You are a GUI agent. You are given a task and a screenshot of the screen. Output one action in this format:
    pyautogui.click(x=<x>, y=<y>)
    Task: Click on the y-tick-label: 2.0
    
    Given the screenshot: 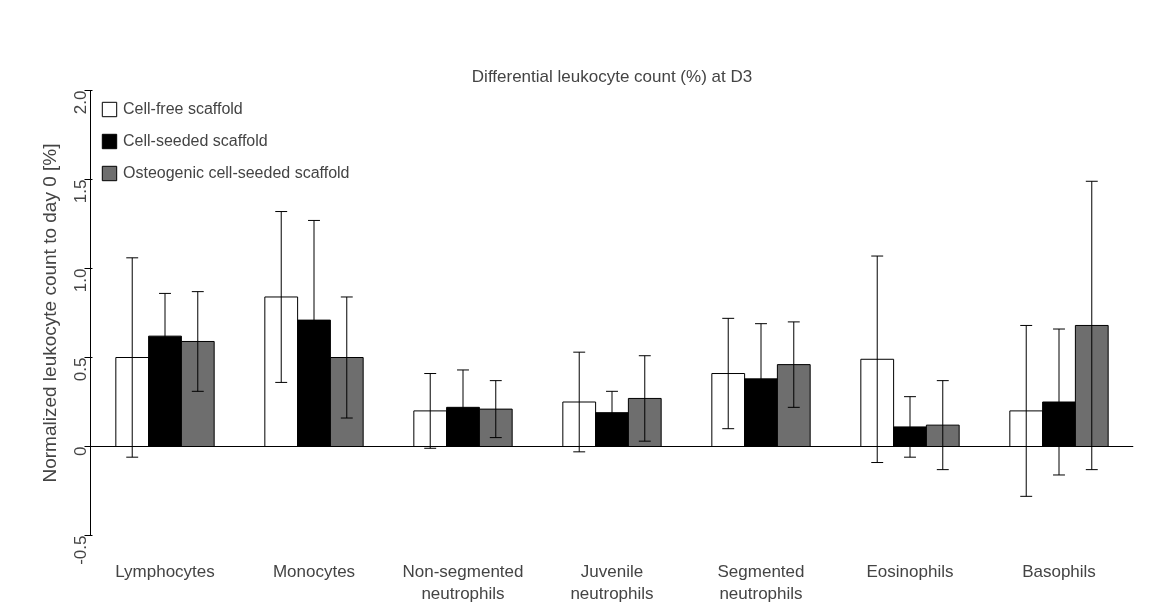 What is the action you would take?
    pyautogui.click(x=80, y=102)
    